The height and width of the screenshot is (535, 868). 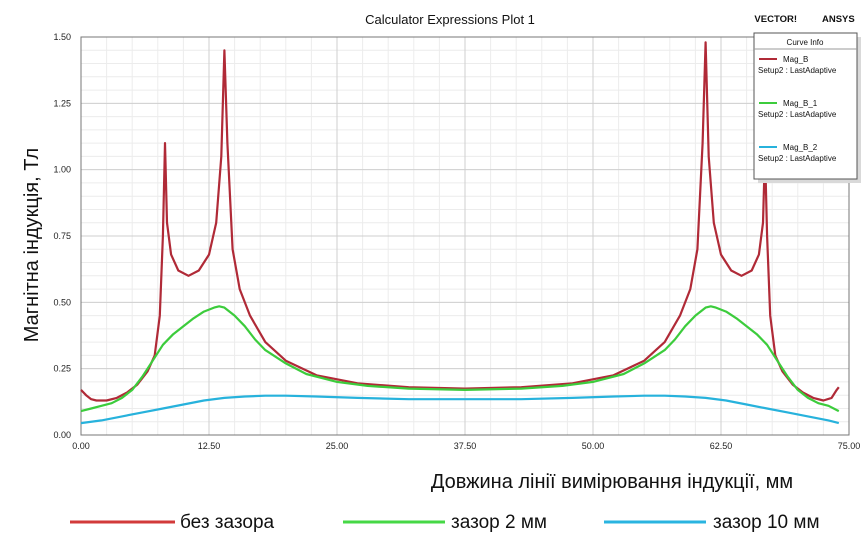 I want to click on x-tick-label: 62.50, so click(x=721, y=446).